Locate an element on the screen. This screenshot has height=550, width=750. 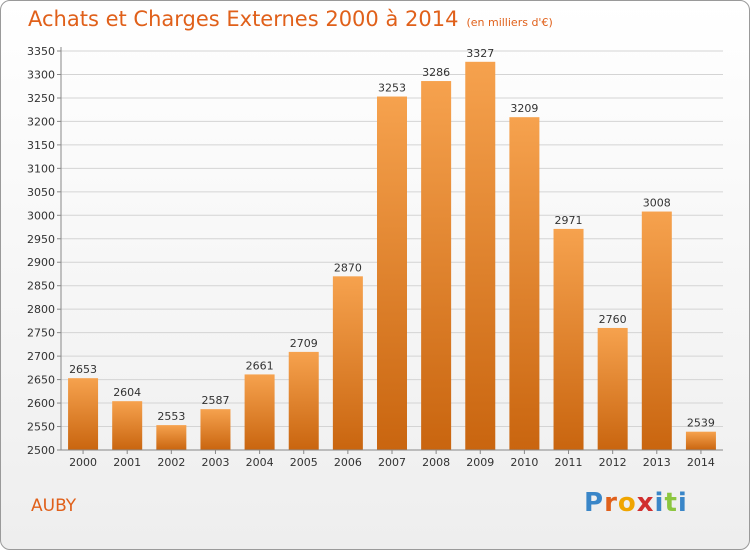
value-label: 2587 is located at coordinates (215, 400).